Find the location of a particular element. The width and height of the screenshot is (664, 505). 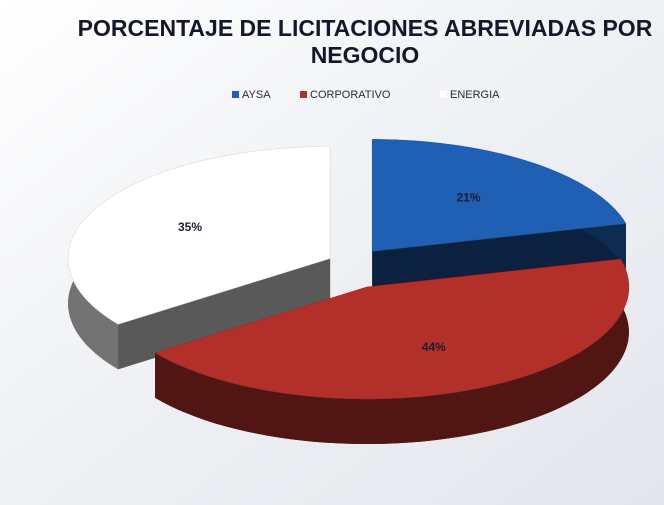

data-label: 21% is located at coordinates (468, 197).